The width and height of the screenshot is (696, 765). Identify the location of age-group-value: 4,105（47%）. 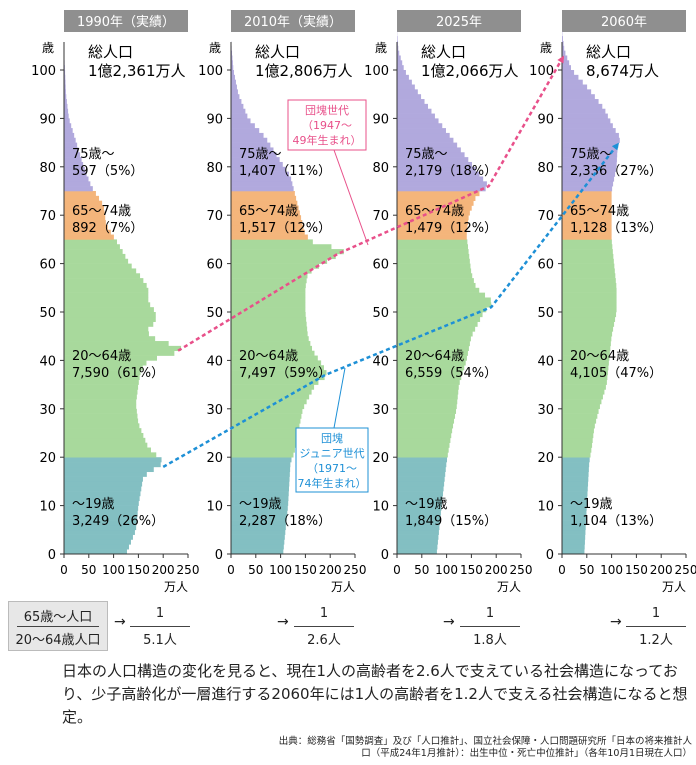
(616, 373).